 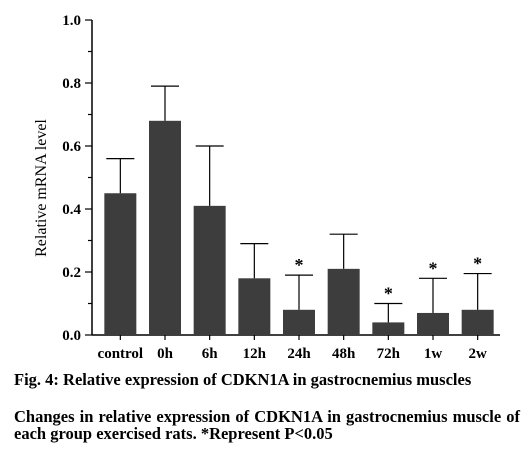 What do you see at coordinates (165, 354) in the screenshot?
I see `x-tick-label: 0h` at bounding box center [165, 354].